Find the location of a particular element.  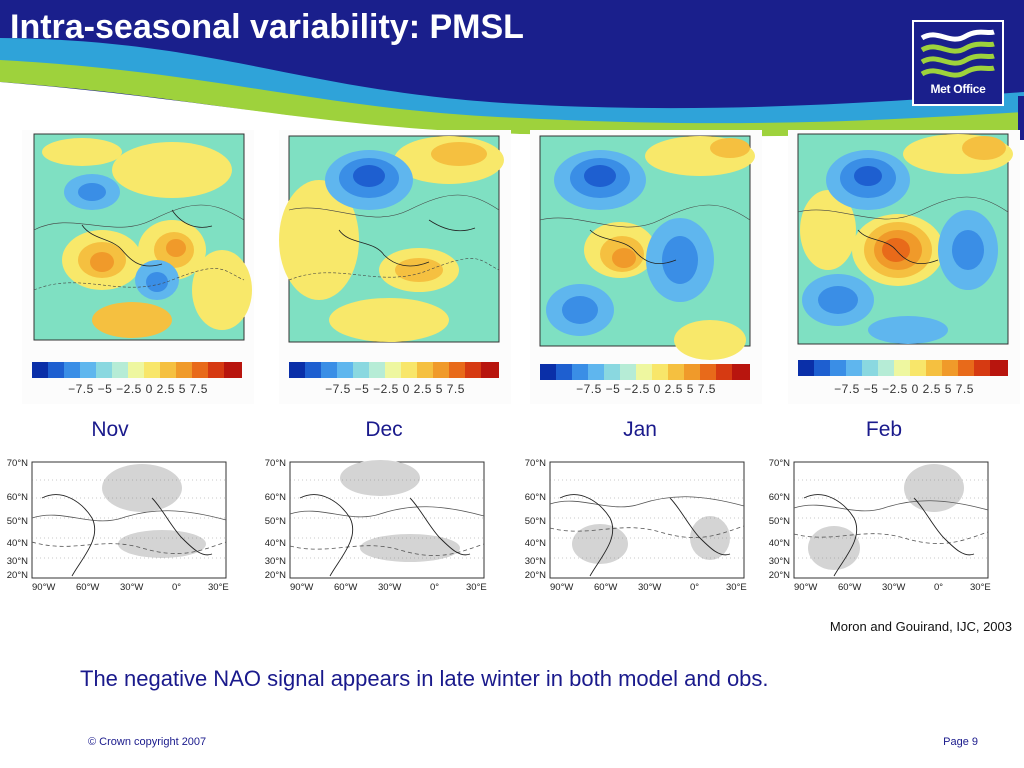

obs-contour-map-feb is located at coordinates (891, 520).